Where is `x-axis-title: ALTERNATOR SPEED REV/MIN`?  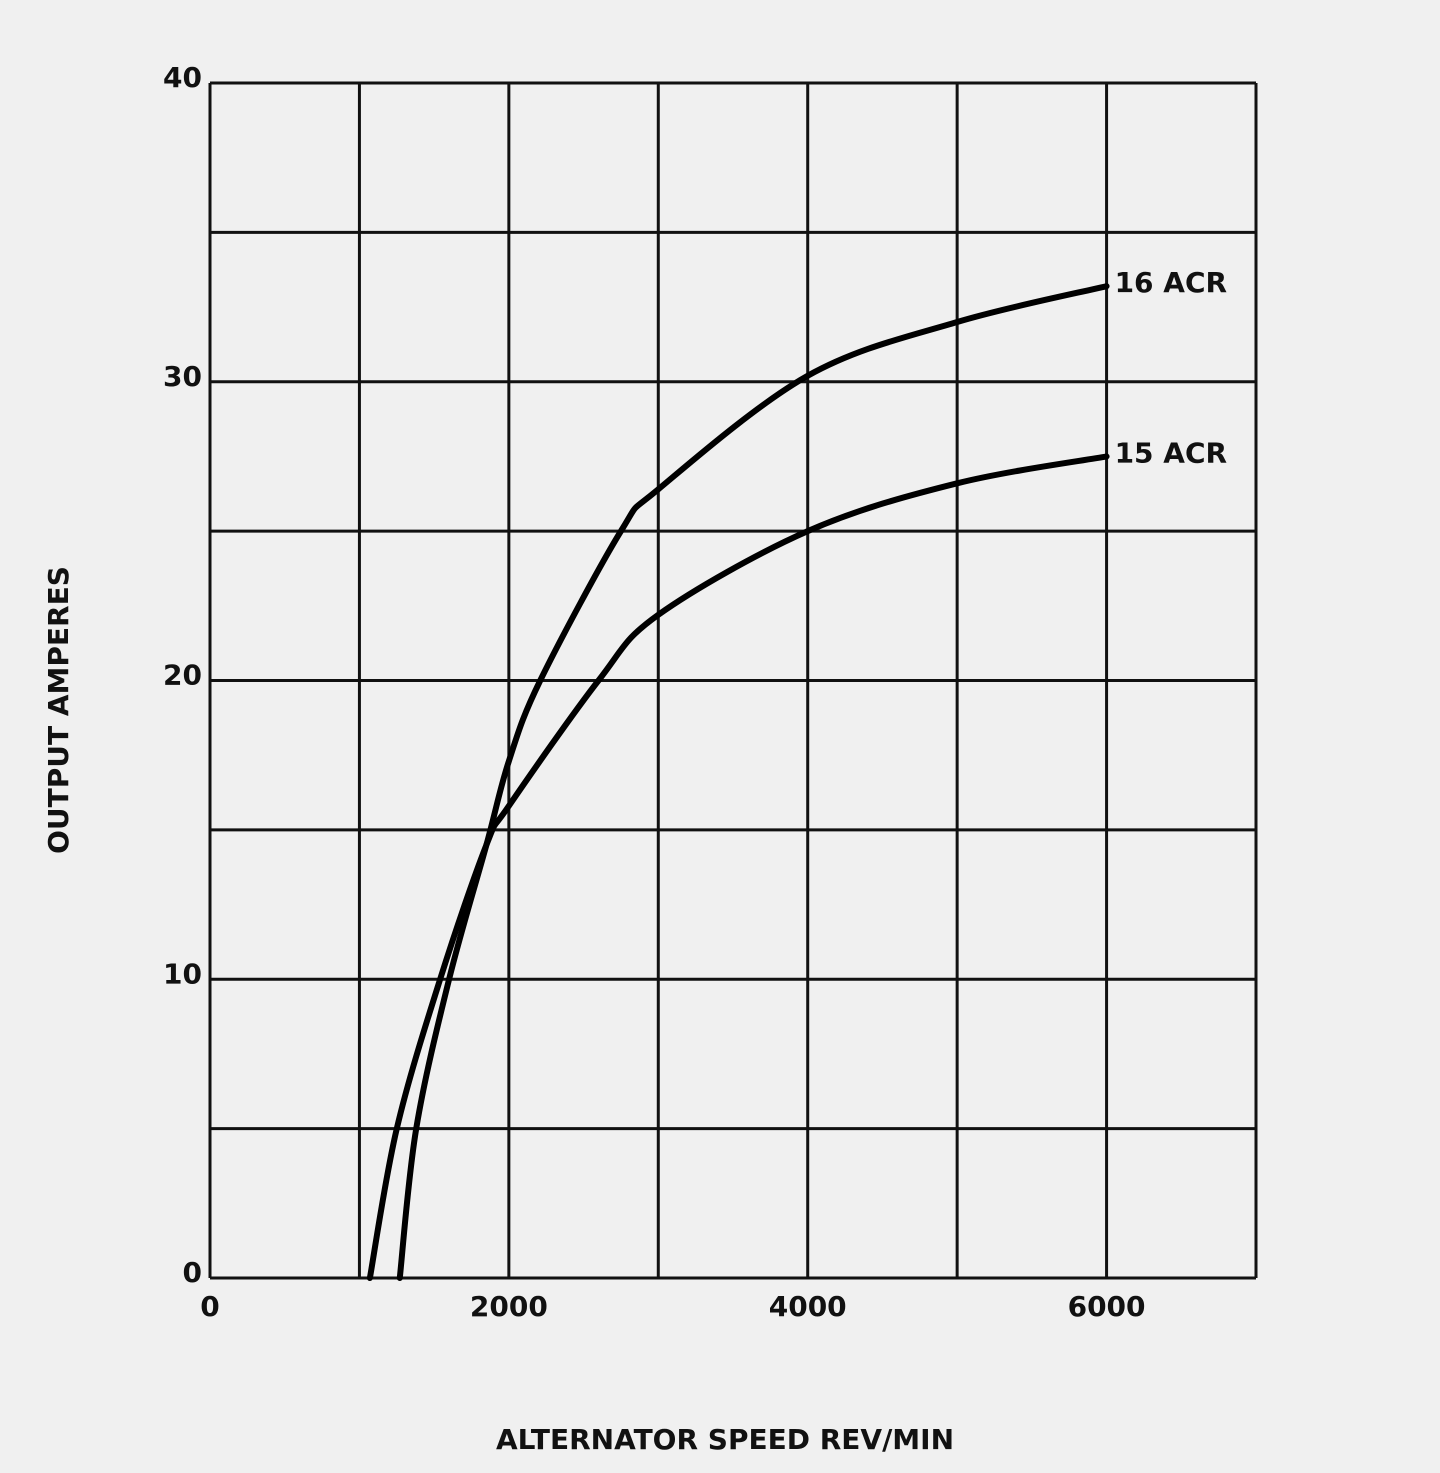 x-axis-title: ALTERNATOR SPEED REV/MIN is located at coordinates (725, 1439).